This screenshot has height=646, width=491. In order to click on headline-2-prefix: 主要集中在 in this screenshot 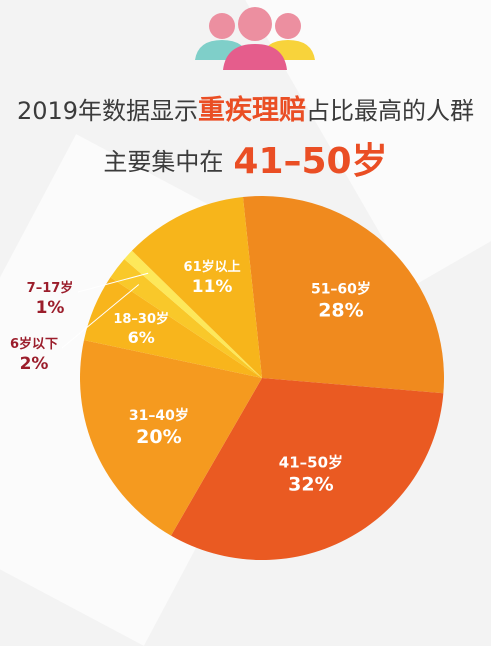, I will do `click(163, 162)`.